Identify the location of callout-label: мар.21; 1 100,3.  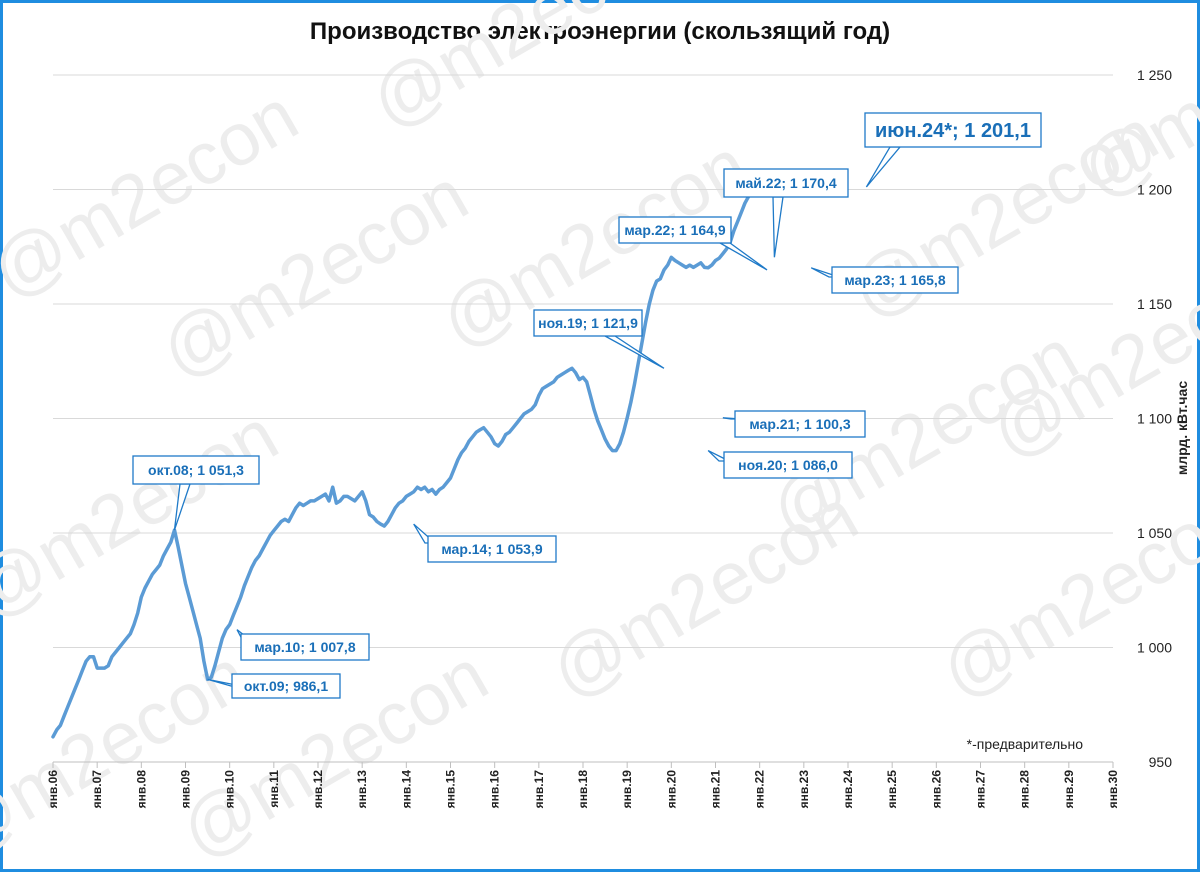
(799, 424).